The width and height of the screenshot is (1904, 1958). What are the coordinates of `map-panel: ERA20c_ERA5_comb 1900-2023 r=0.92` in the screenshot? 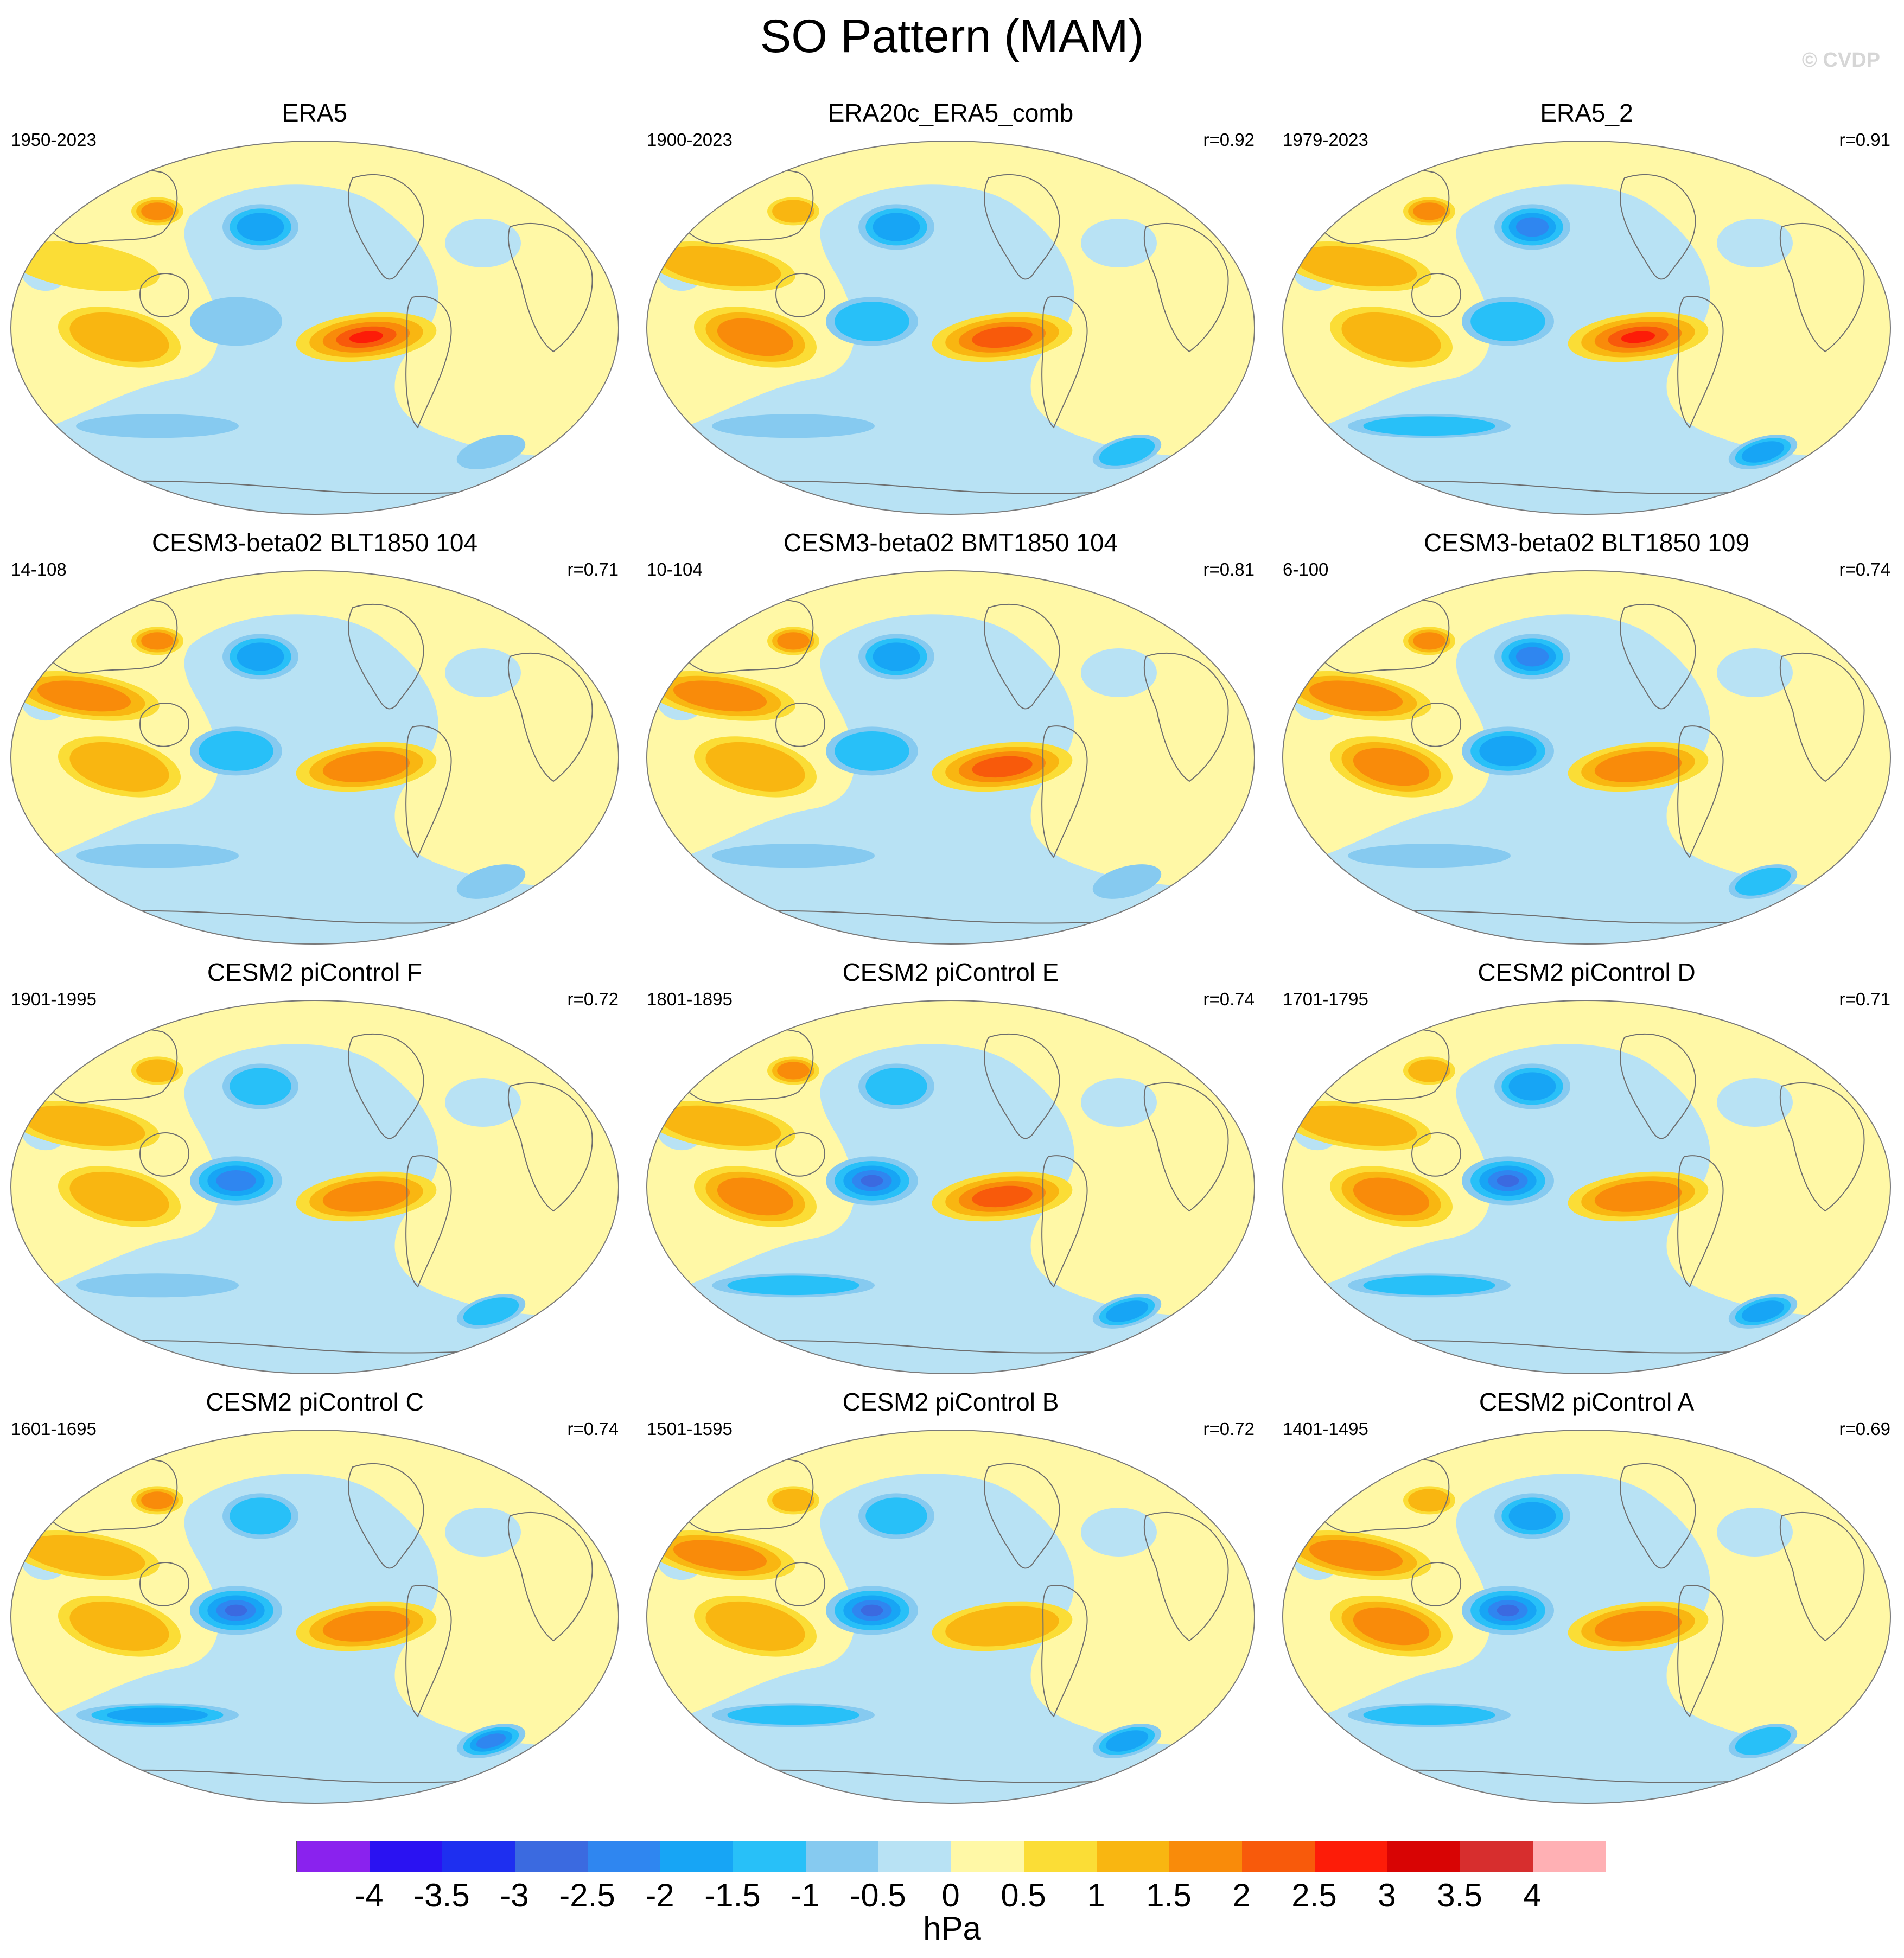 It's located at (950, 311).